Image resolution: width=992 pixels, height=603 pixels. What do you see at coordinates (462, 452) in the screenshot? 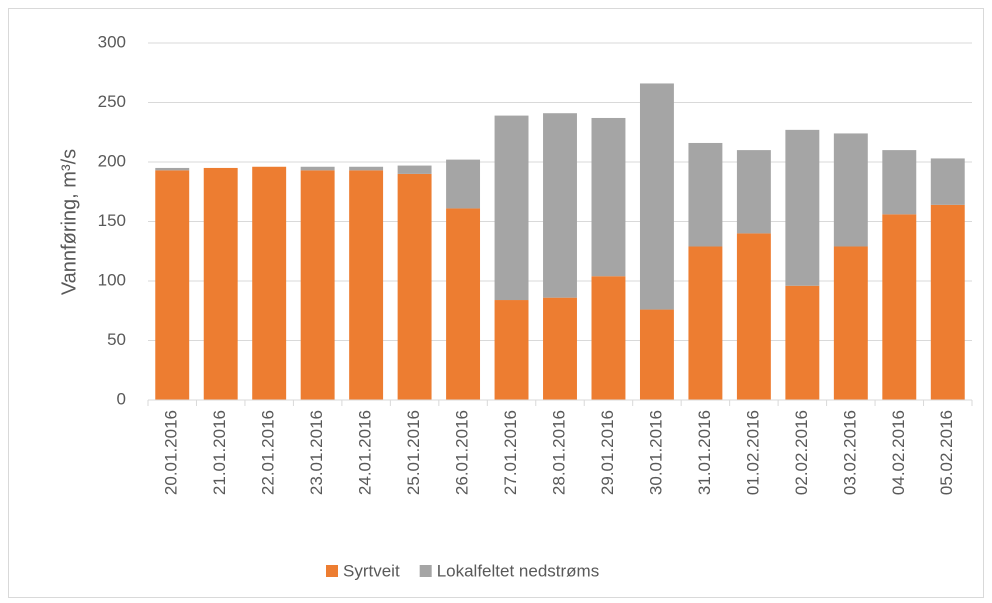
I see `x-tick-label: 26.01.2016` at bounding box center [462, 452].